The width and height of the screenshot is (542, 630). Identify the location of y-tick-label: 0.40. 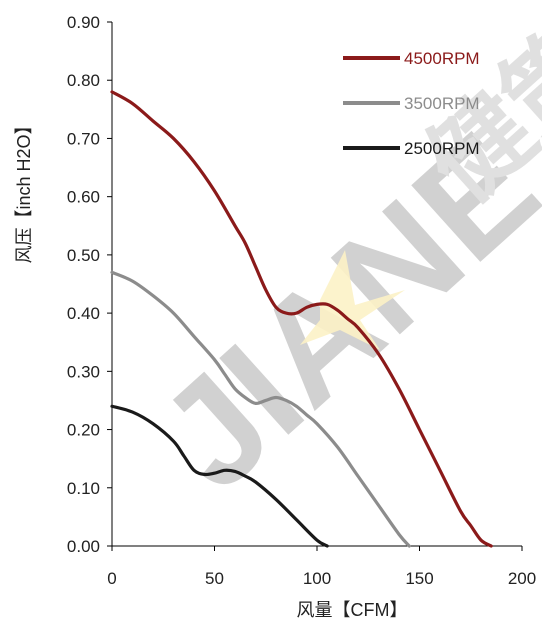
(83, 313).